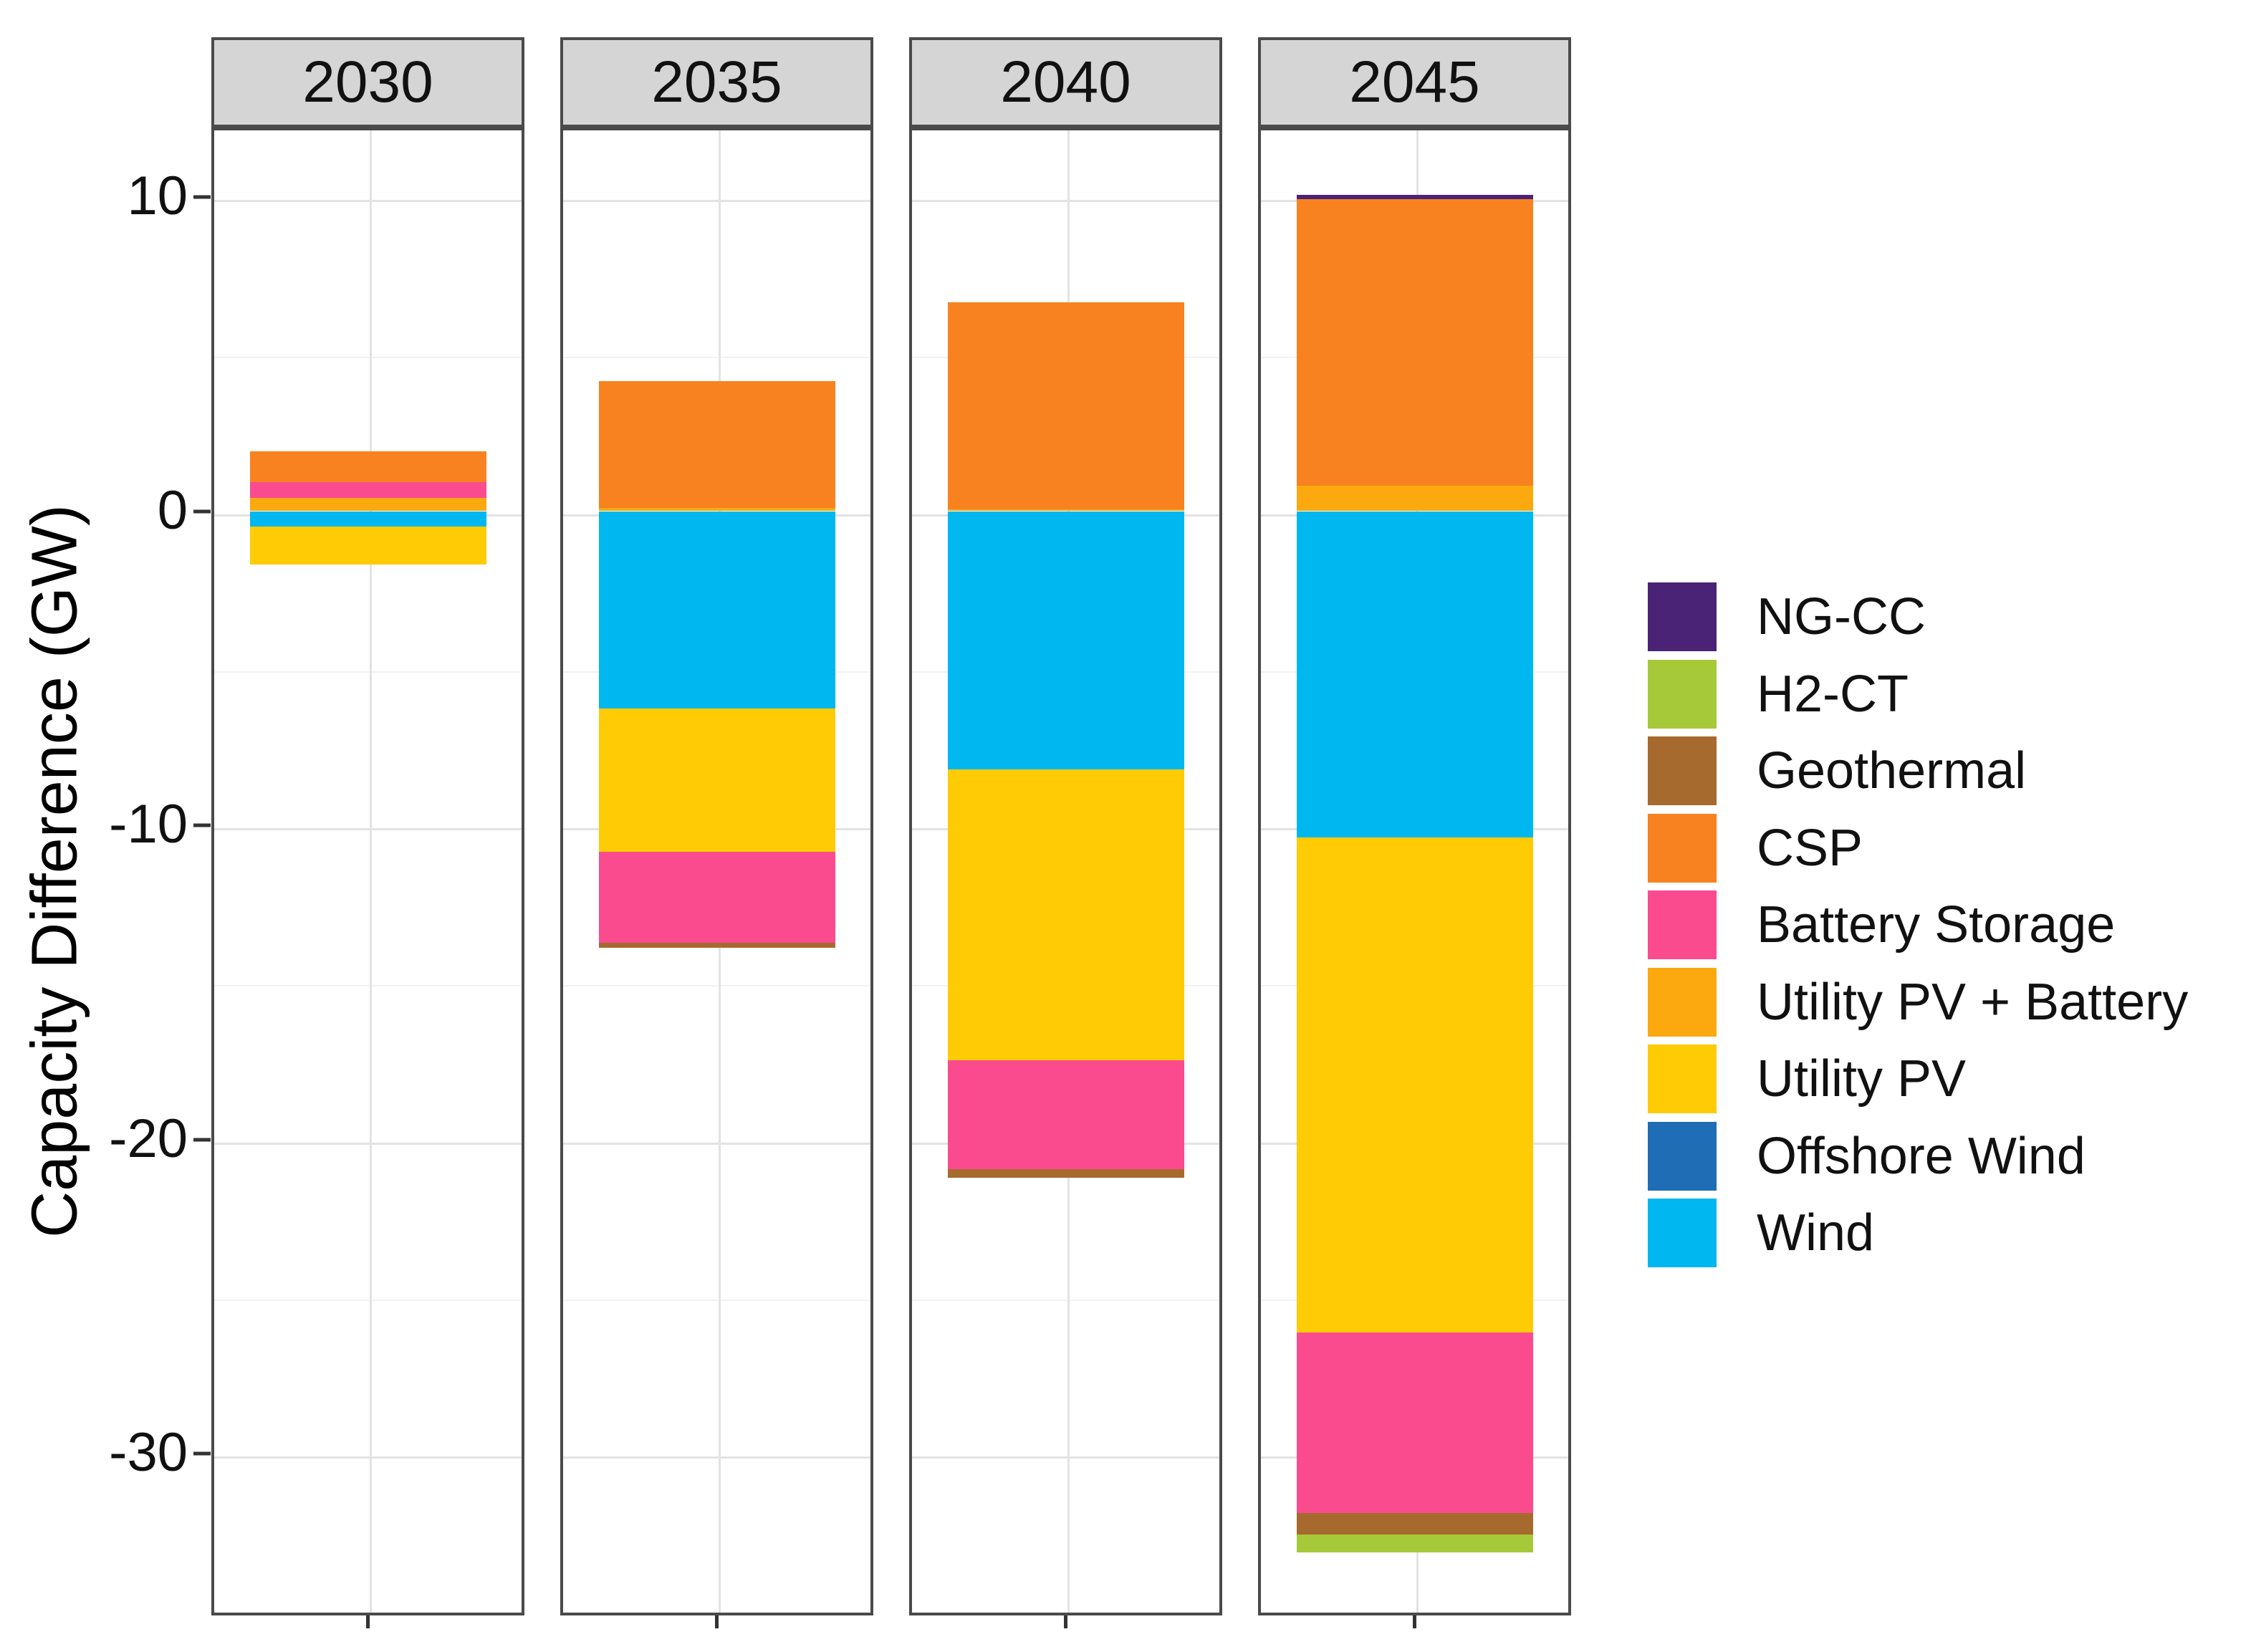 The width and height of the screenshot is (2251, 1652). Describe the element at coordinates (1816, 1233) in the screenshot. I see `legend-label-wind: Wind` at that location.